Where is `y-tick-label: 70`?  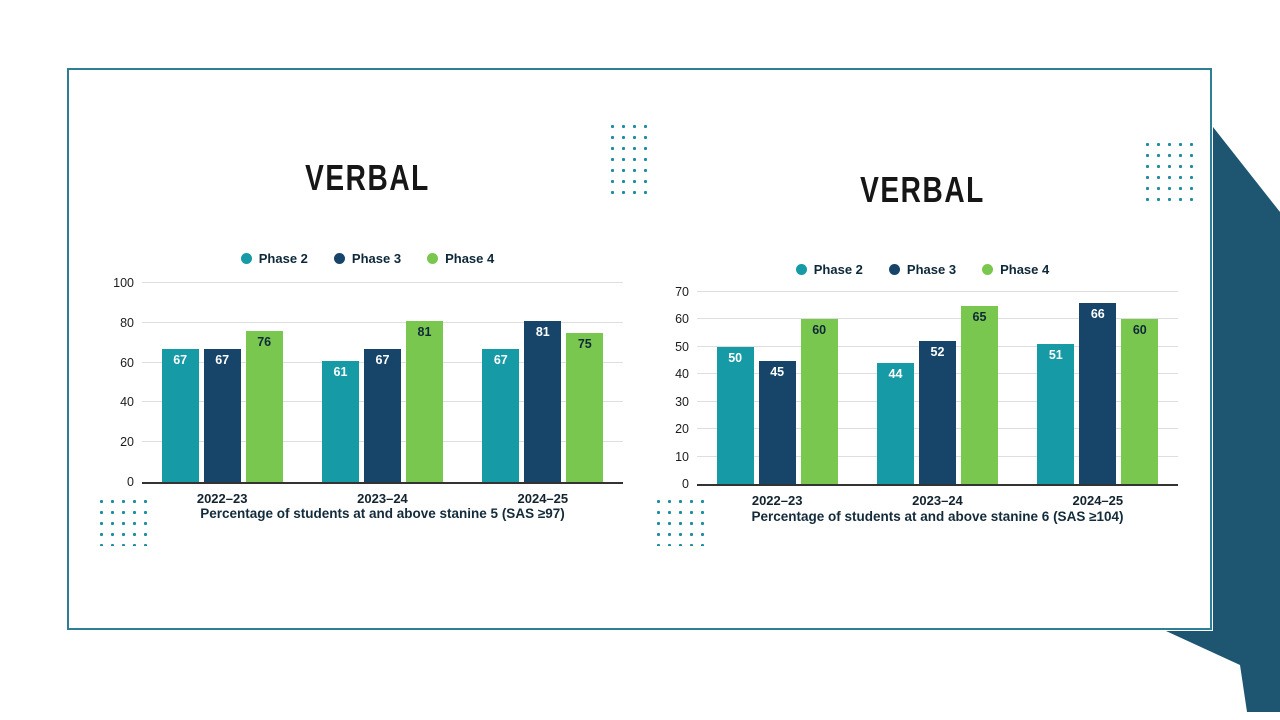 y-tick-label: 70 is located at coordinates (682, 292).